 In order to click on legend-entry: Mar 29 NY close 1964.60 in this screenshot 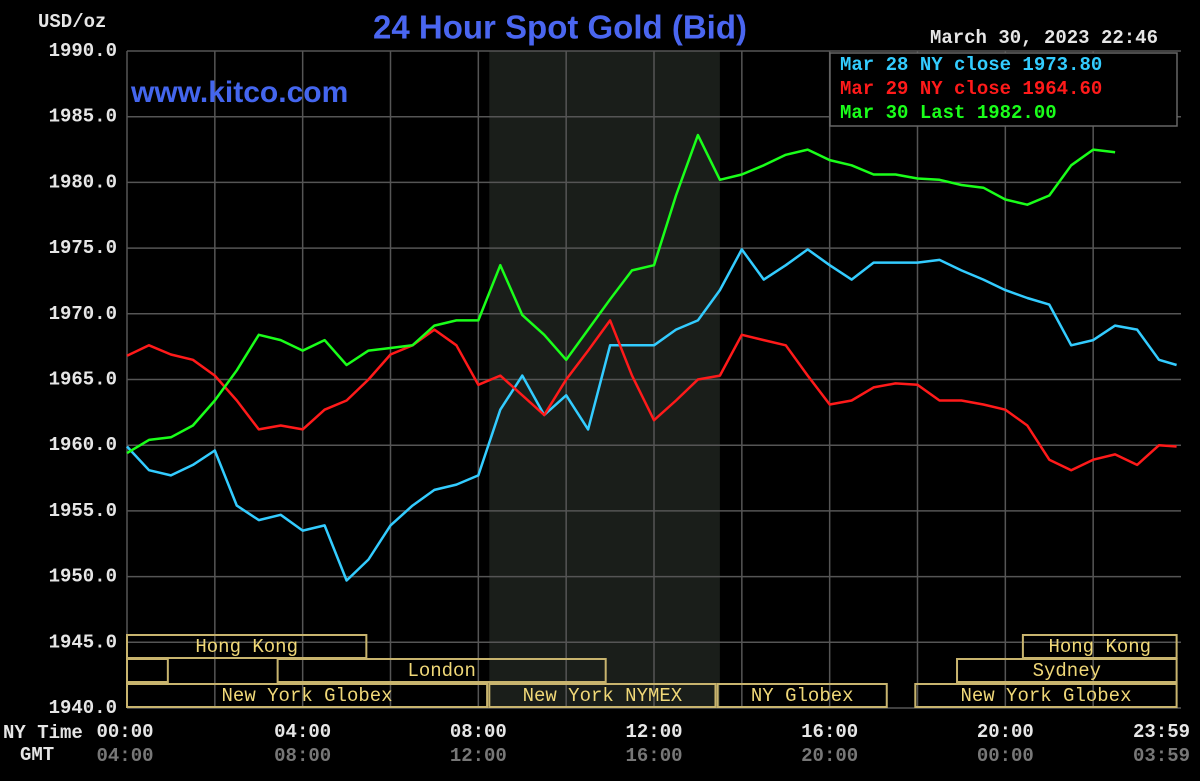, I will do `click(971, 89)`.